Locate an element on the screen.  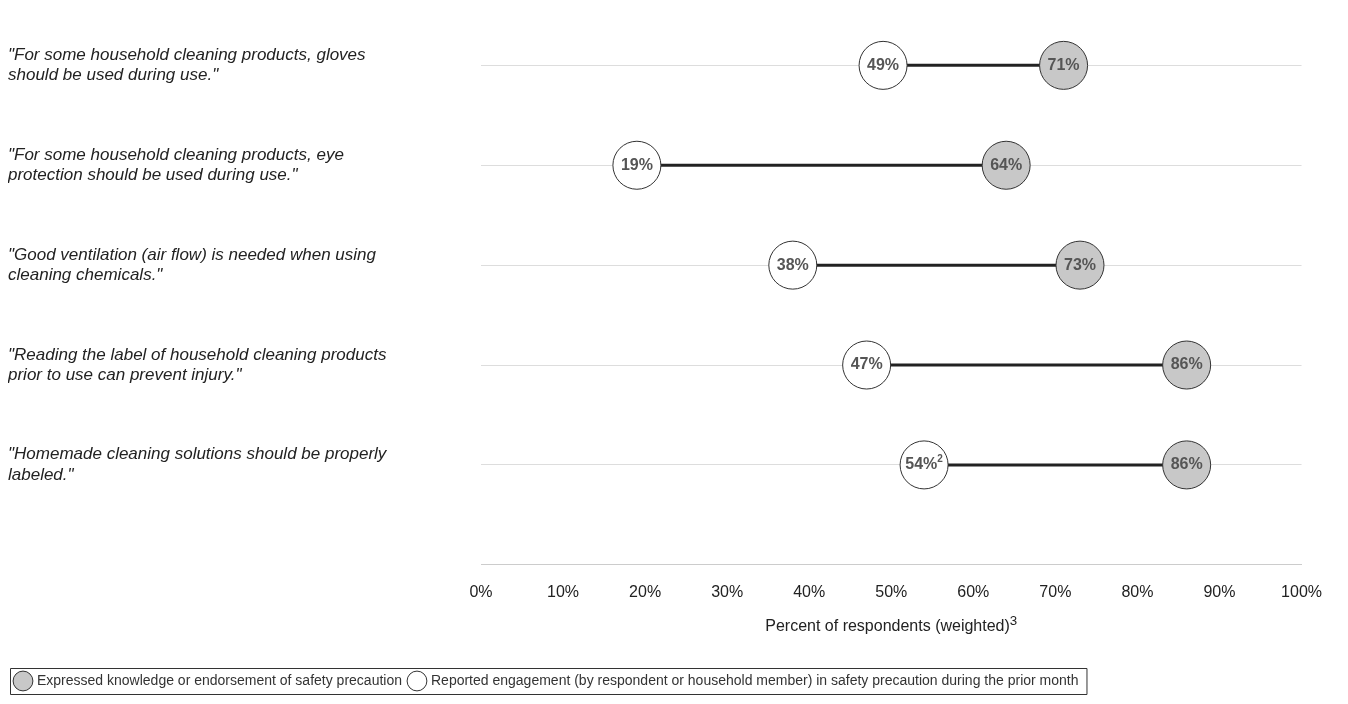
x-tick-label: 40% is located at coordinates (809, 591).